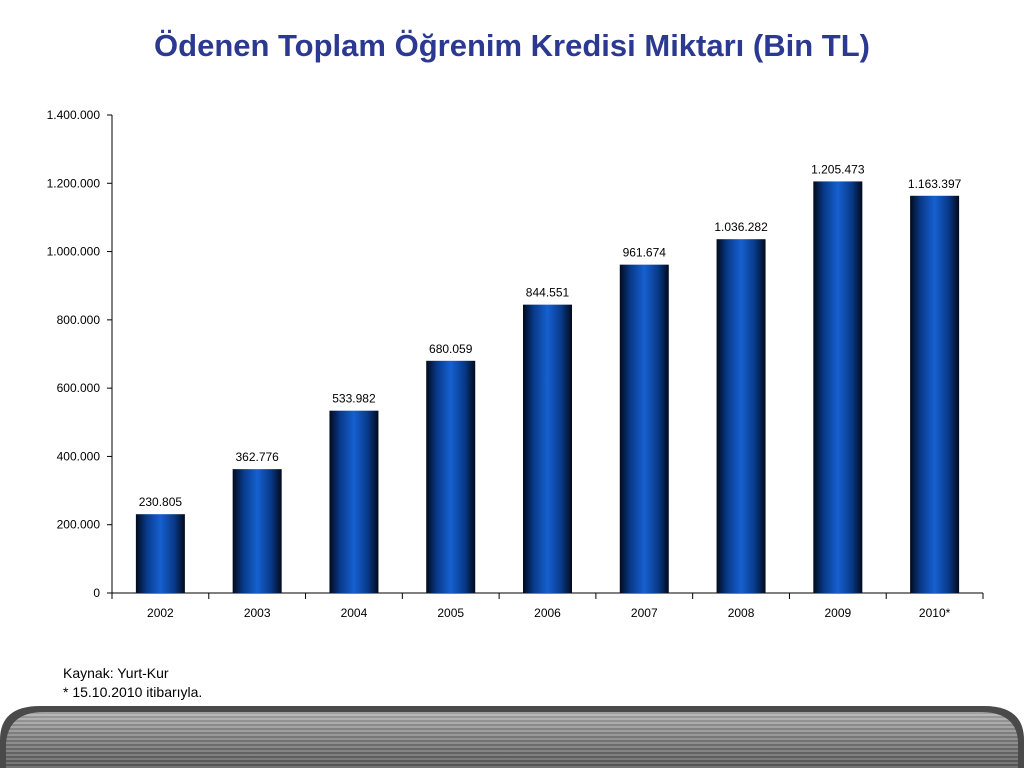 The height and width of the screenshot is (768, 1024). Describe the element at coordinates (451, 476) in the screenshot. I see `bar-2005` at that location.